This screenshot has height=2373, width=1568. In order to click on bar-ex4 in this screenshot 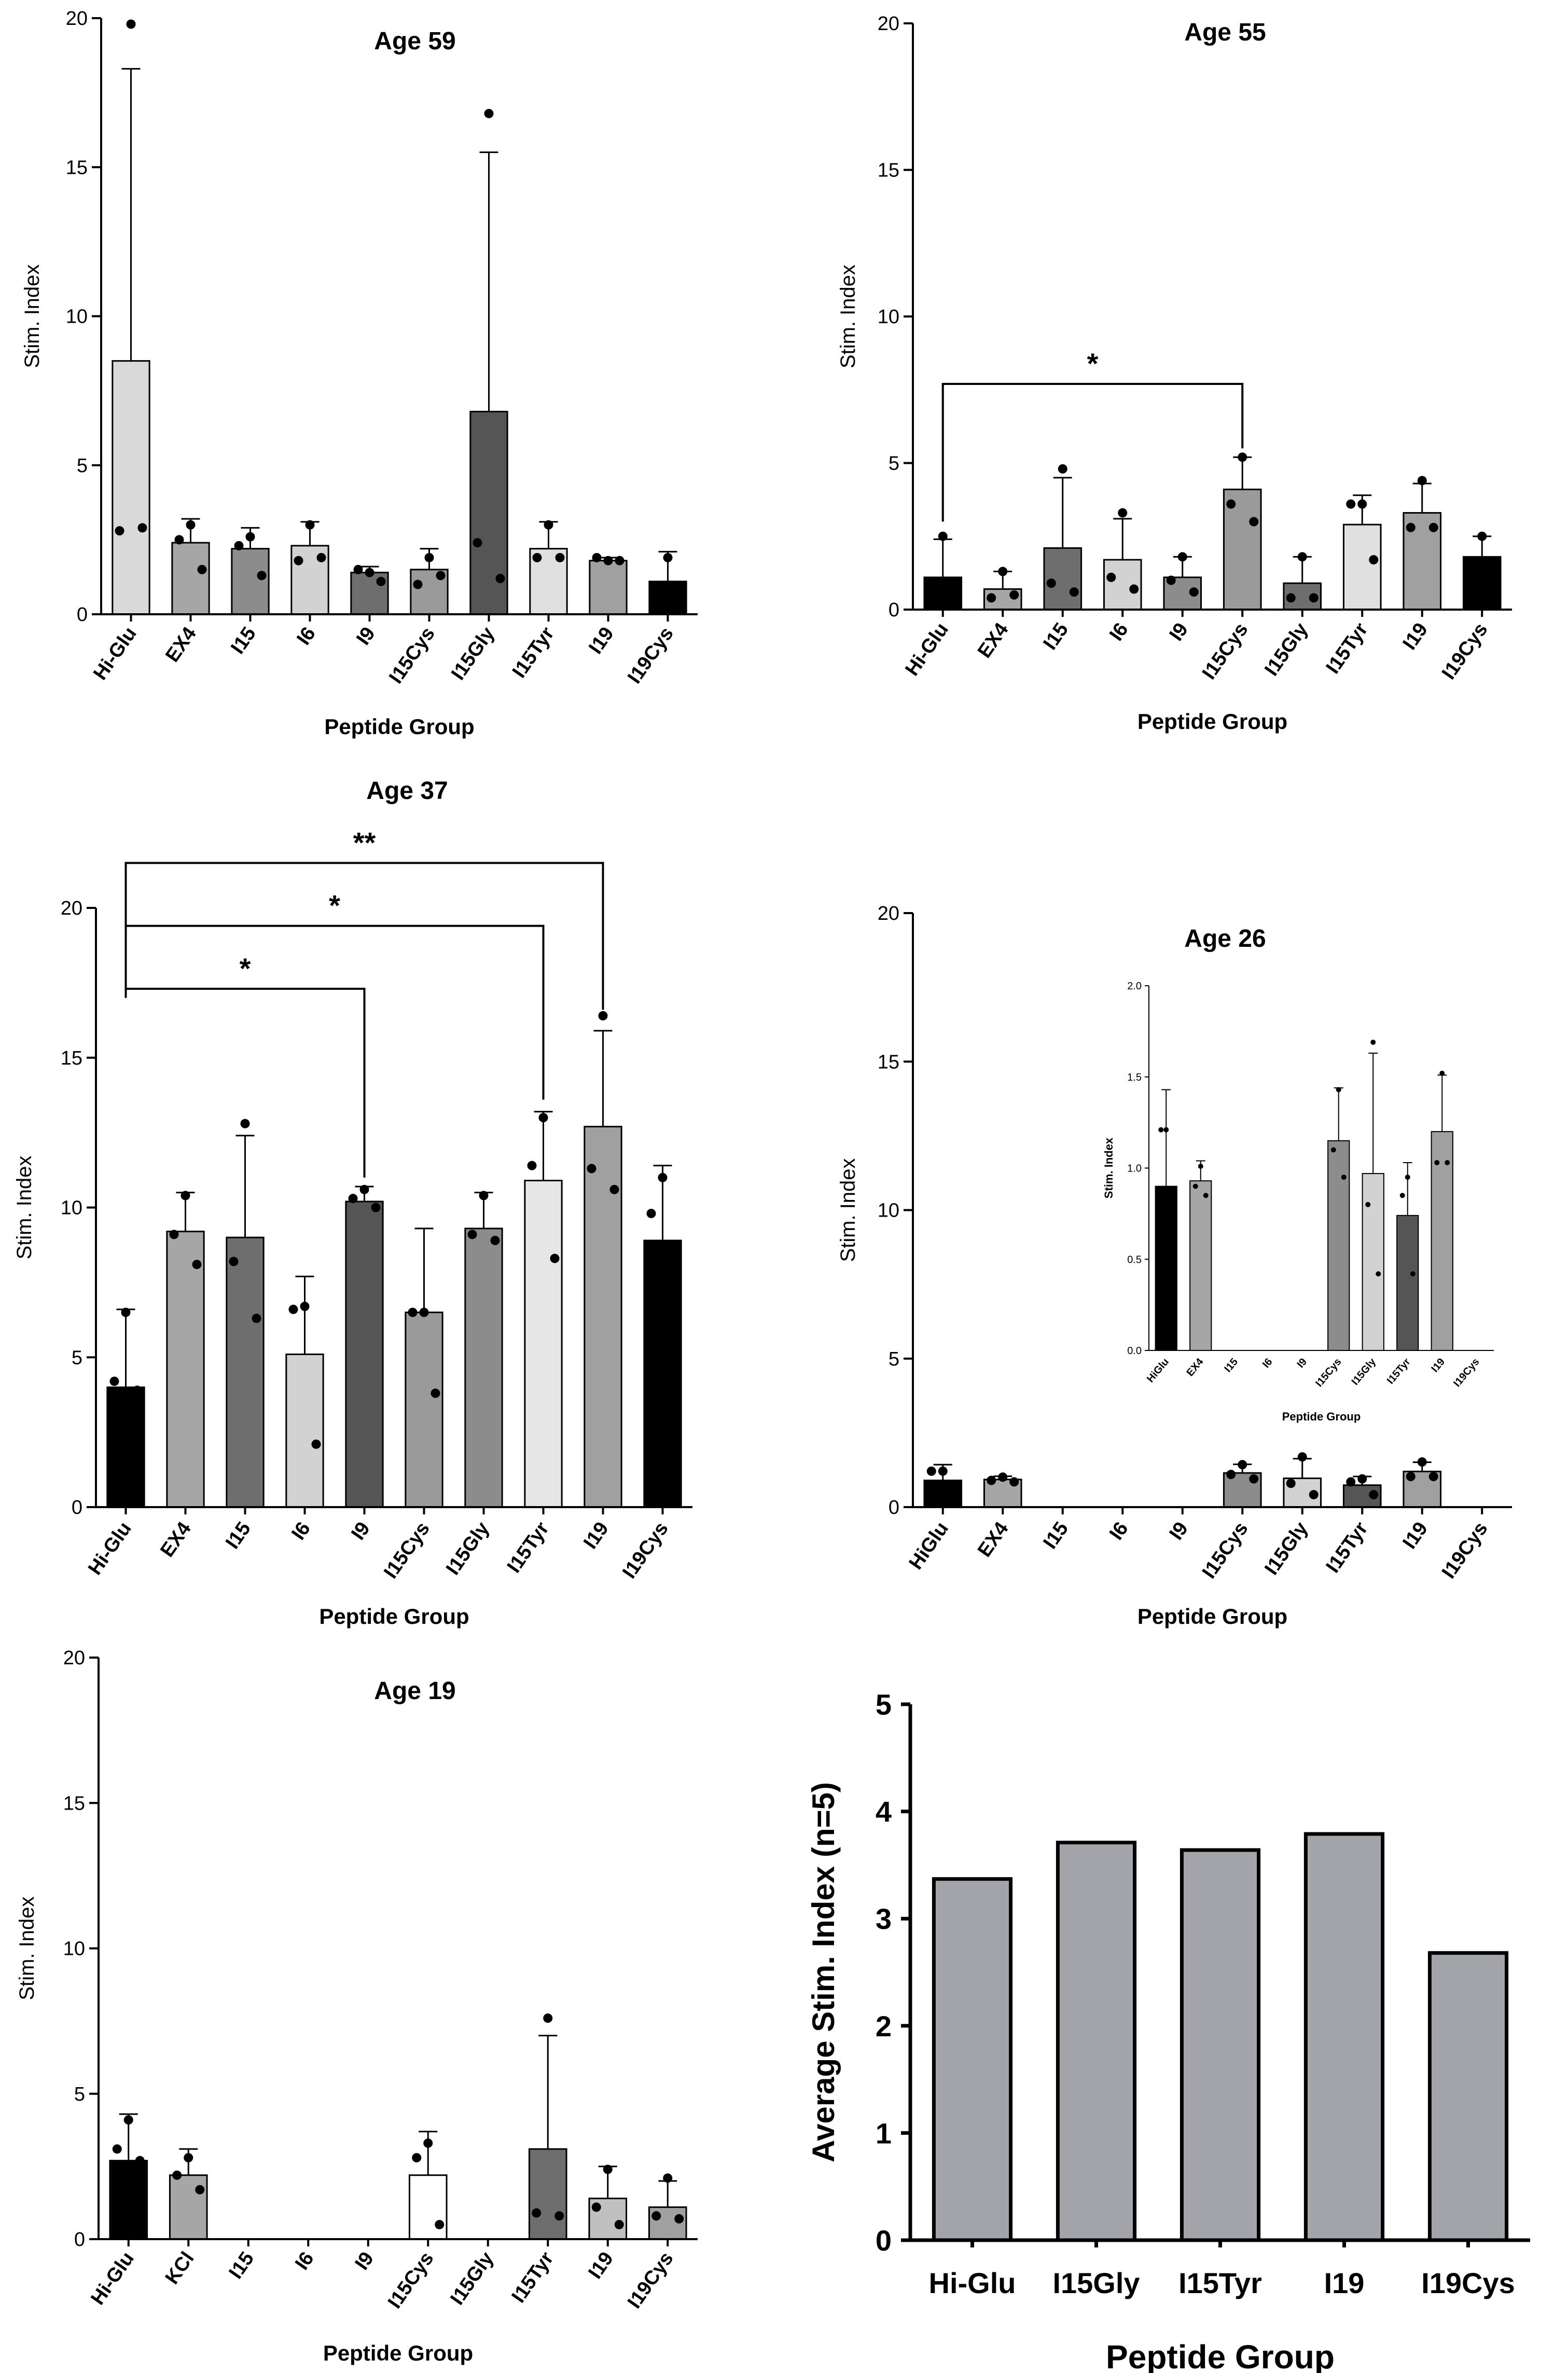, I will do `click(190, 578)`.